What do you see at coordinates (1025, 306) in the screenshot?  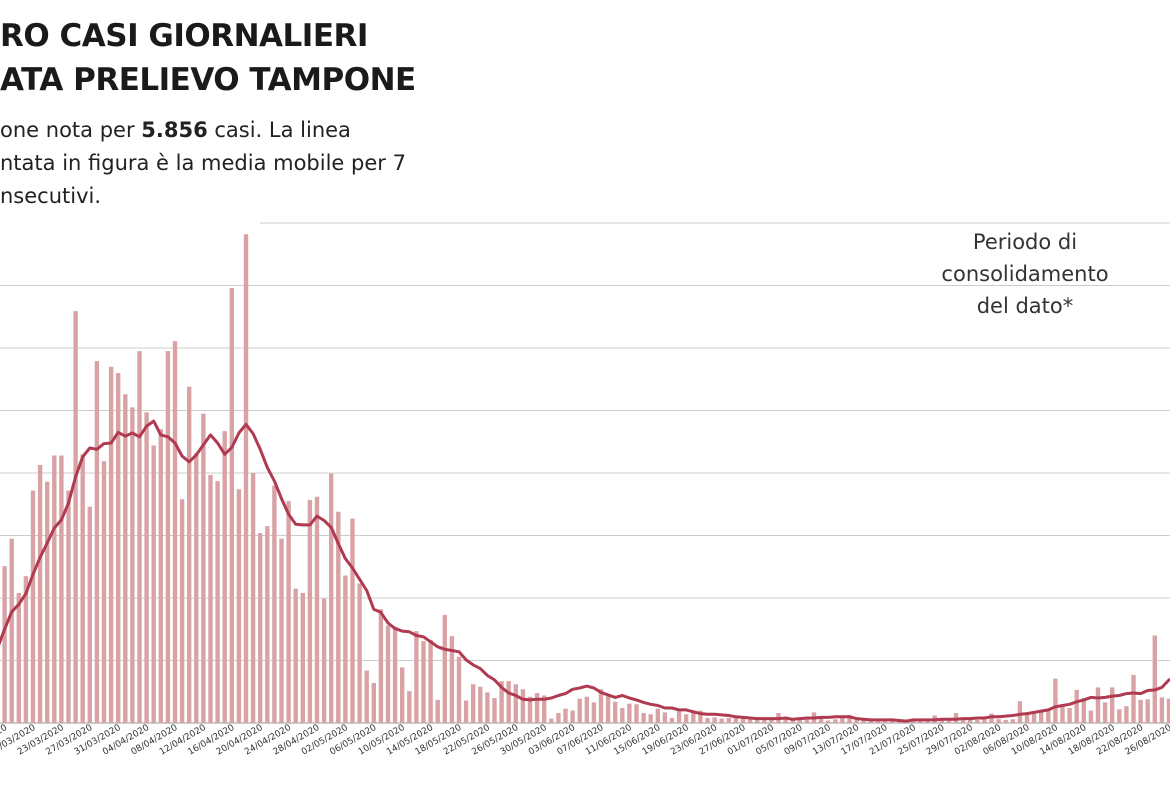 I see `annotation-line-3: del dato*` at bounding box center [1025, 306].